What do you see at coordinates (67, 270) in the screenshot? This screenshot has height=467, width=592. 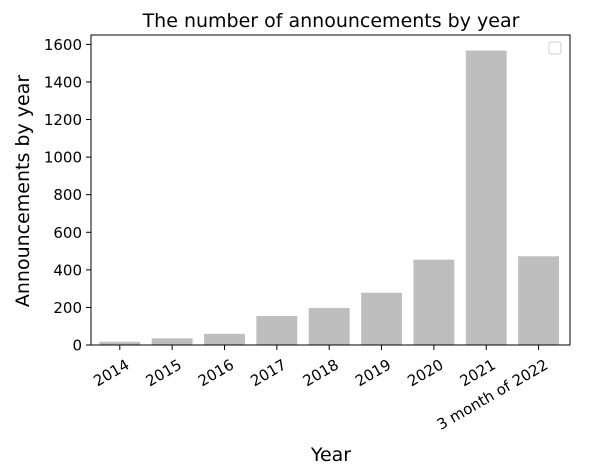 I see `y-tick-label: 400` at bounding box center [67, 270].